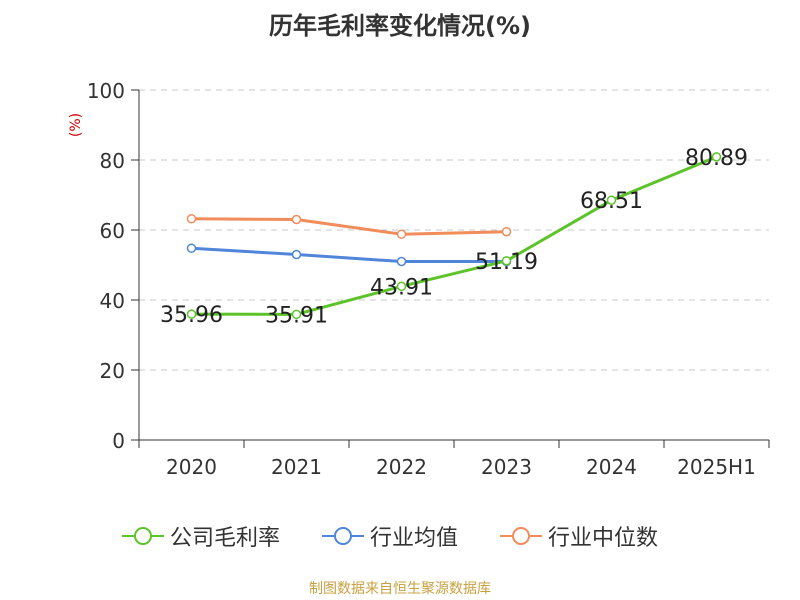 Image resolution: width=800 pixels, height=600 pixels. I want to click on legend-label-company: 公司毛利率, so click(225, 538).